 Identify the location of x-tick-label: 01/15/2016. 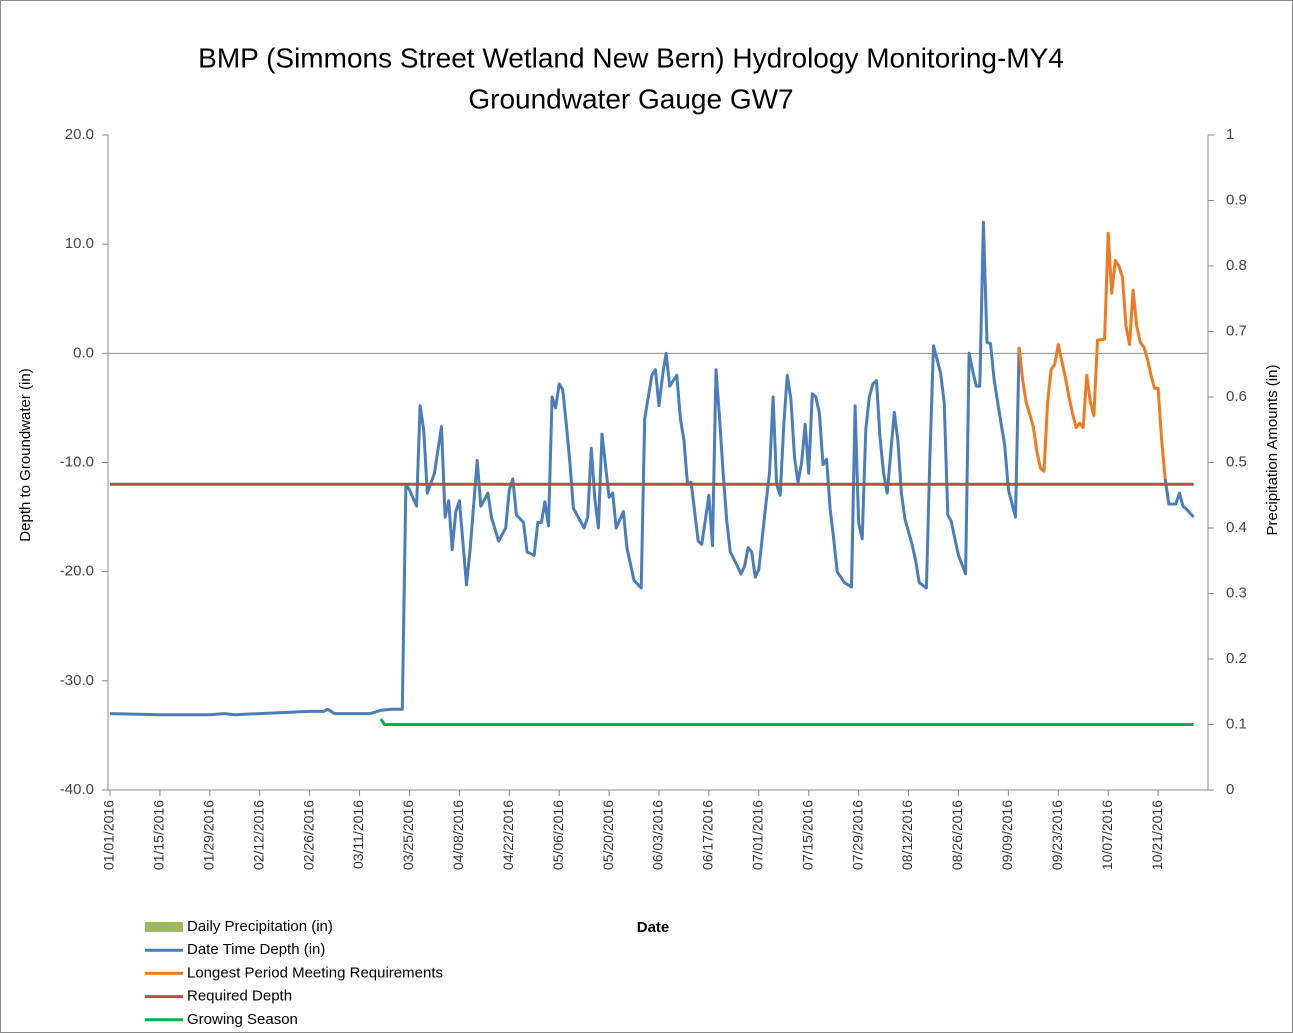
(159, 835).